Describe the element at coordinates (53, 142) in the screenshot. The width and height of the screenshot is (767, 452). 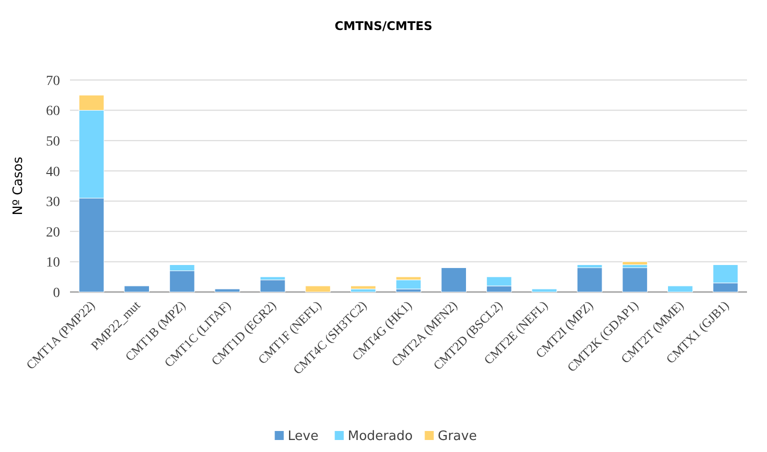
I see `y-tick-label: 50` at that location.